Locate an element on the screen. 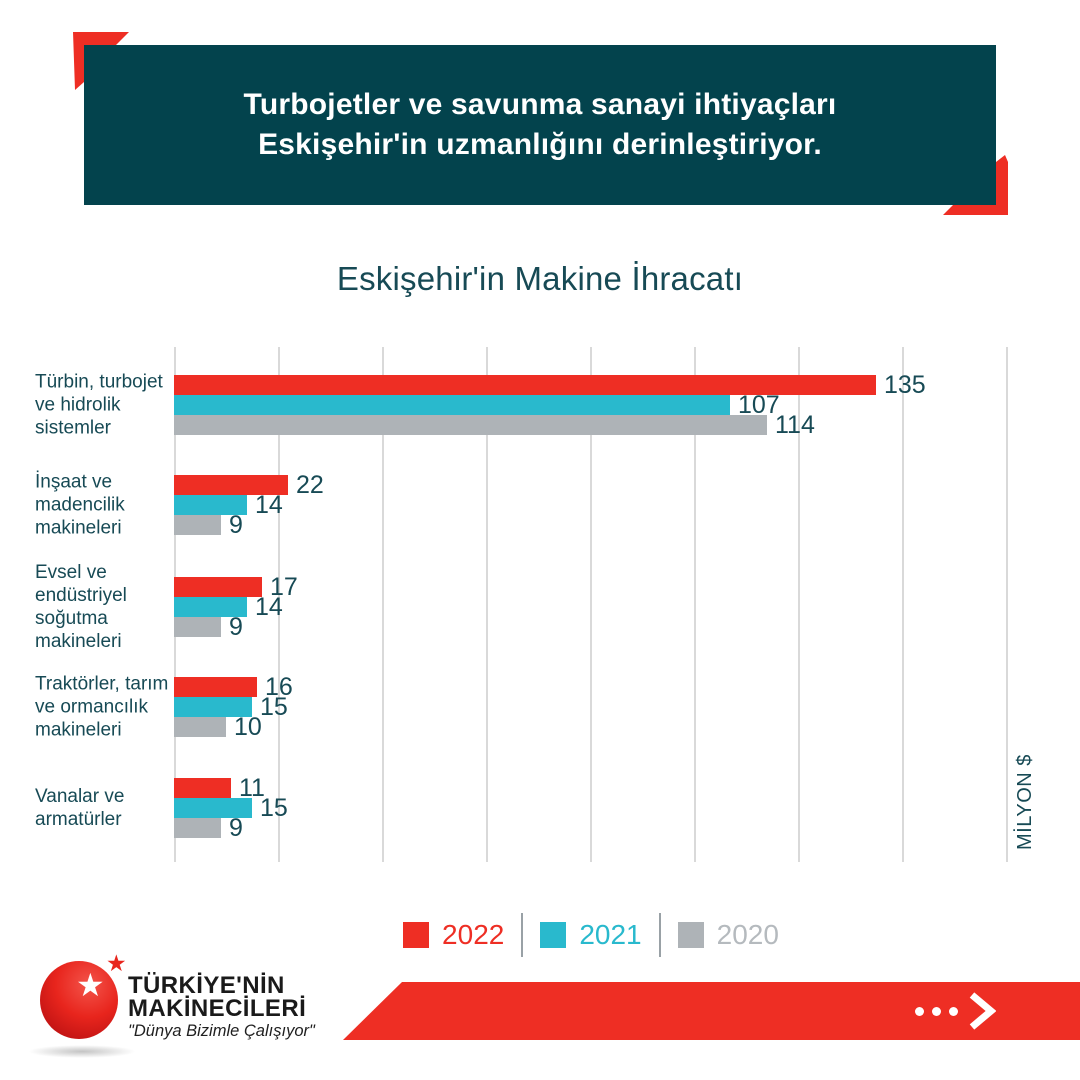 This screenshot has height=1080, width=1080. footer-arrow-banner is located at coordinates (711, 1011).